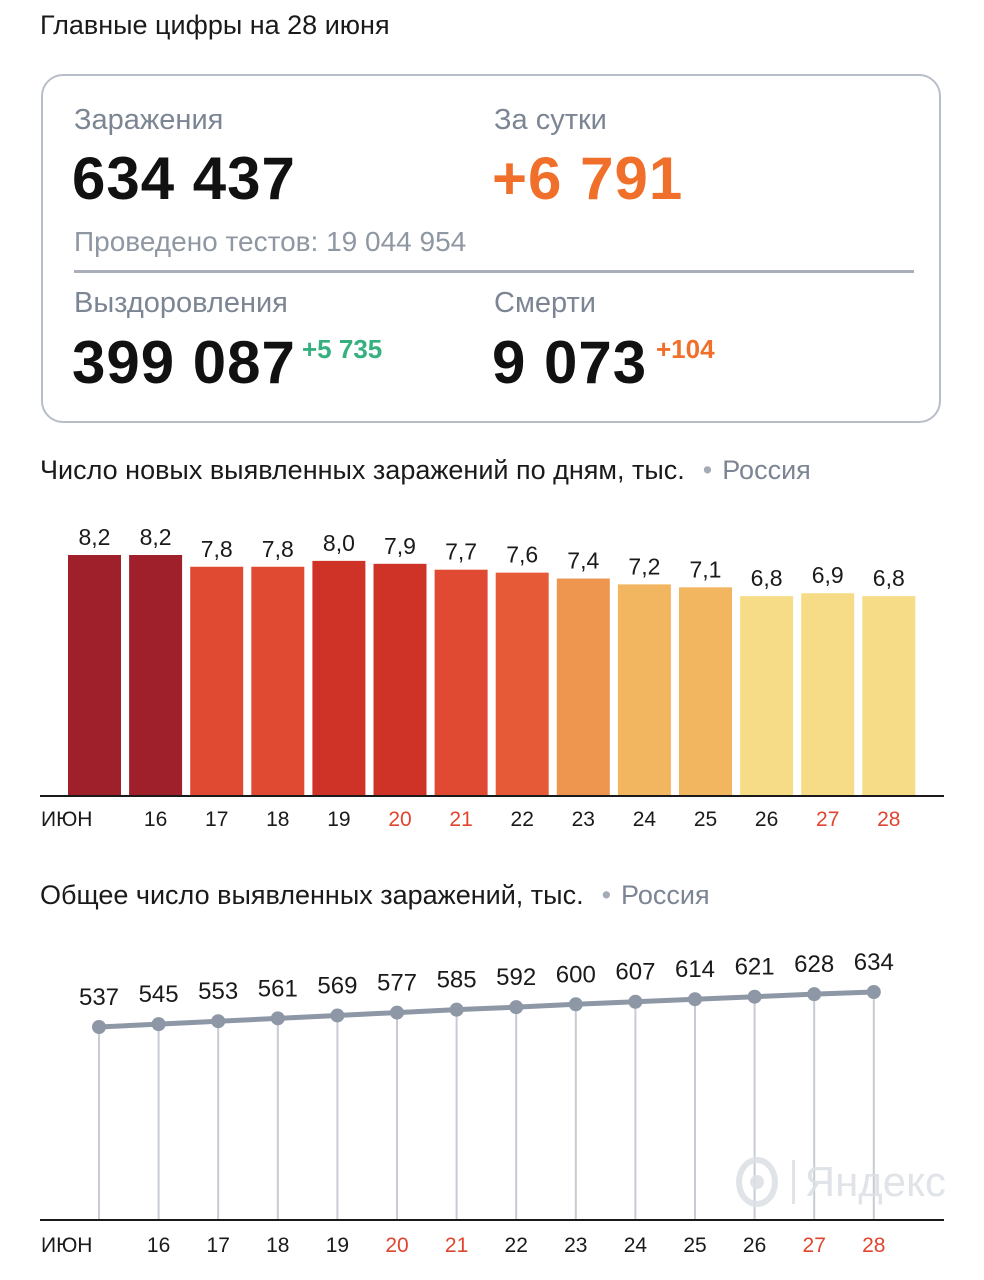  What do you see at coordinates (278, 988) in the screenshot?
I see `point-value-label: 561` at bounding box center [278, 988].